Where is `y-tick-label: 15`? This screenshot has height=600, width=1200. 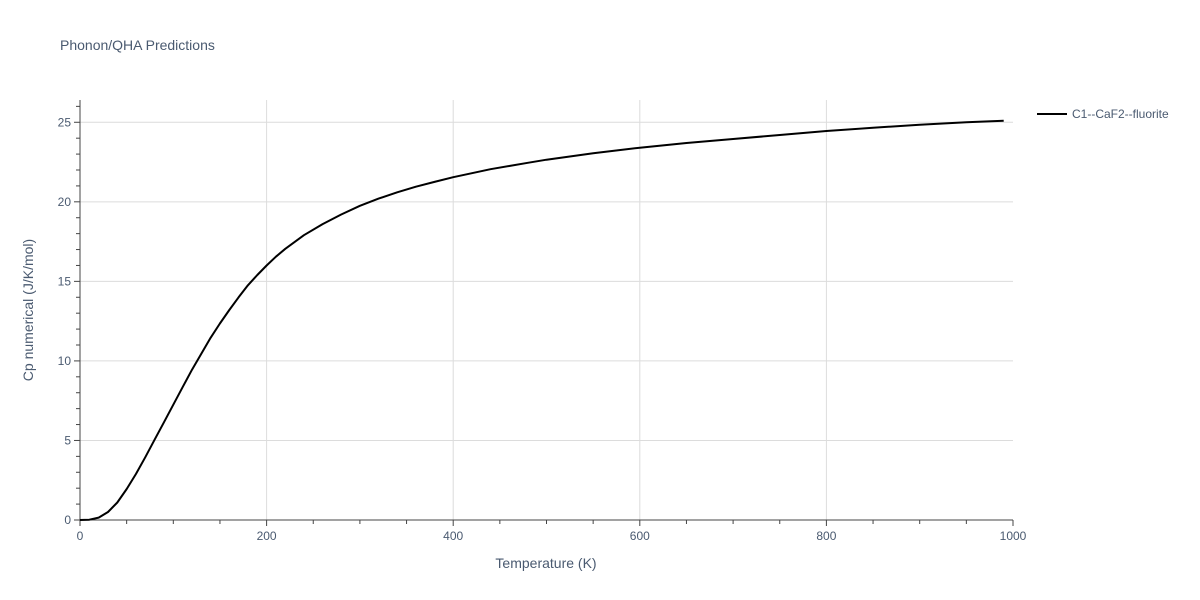 y-tick-label: 15 is located at coordinates (65, 281).